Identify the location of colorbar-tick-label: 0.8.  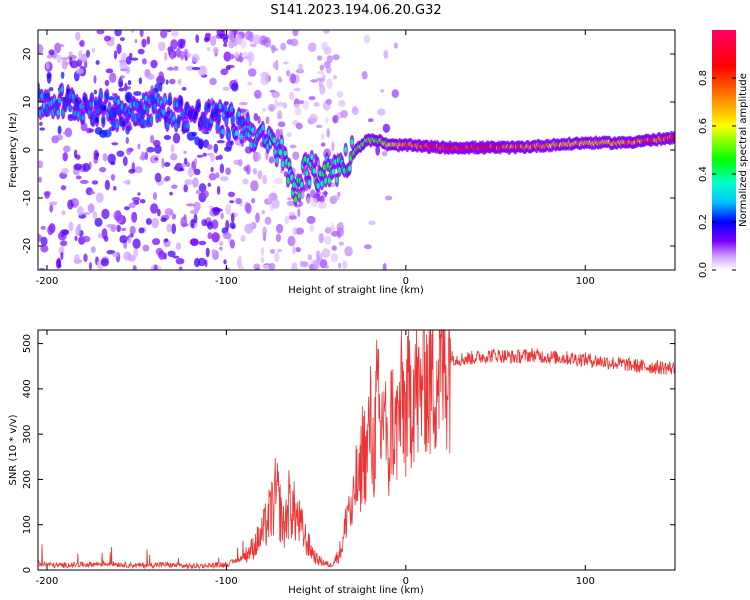
(703, 78).